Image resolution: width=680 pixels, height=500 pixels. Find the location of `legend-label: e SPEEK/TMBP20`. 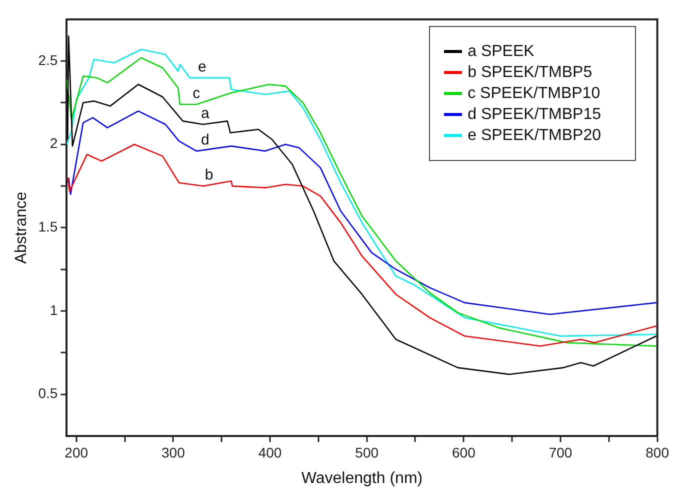

legend-label: e SPEEK/TMBP20 is located at coordinates (534, 136).